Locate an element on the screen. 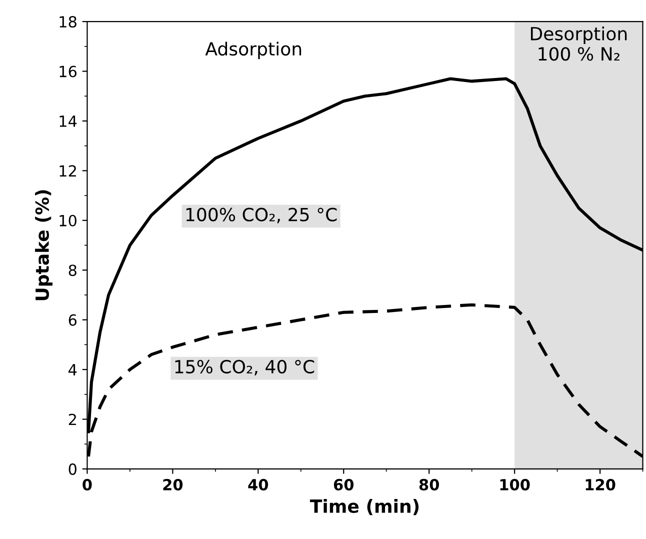  y-tick-label: 4 is located at coordinates (72, 370).